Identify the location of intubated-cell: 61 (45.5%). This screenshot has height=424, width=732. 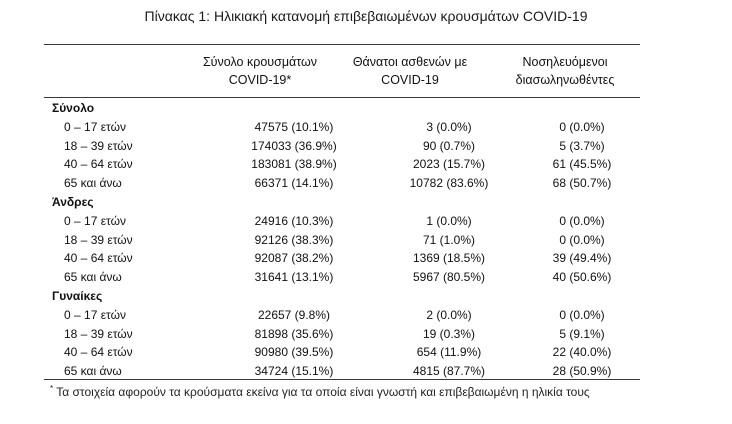
(582, 164).